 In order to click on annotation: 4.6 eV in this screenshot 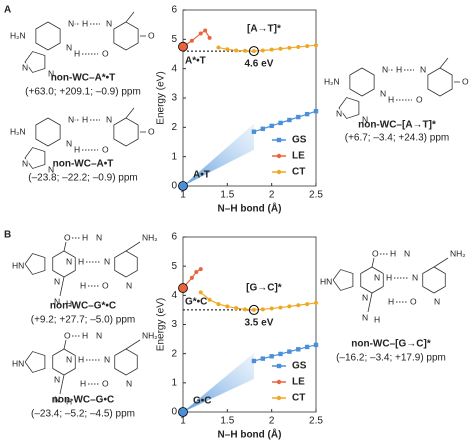, I will do `click(258, 64)`.